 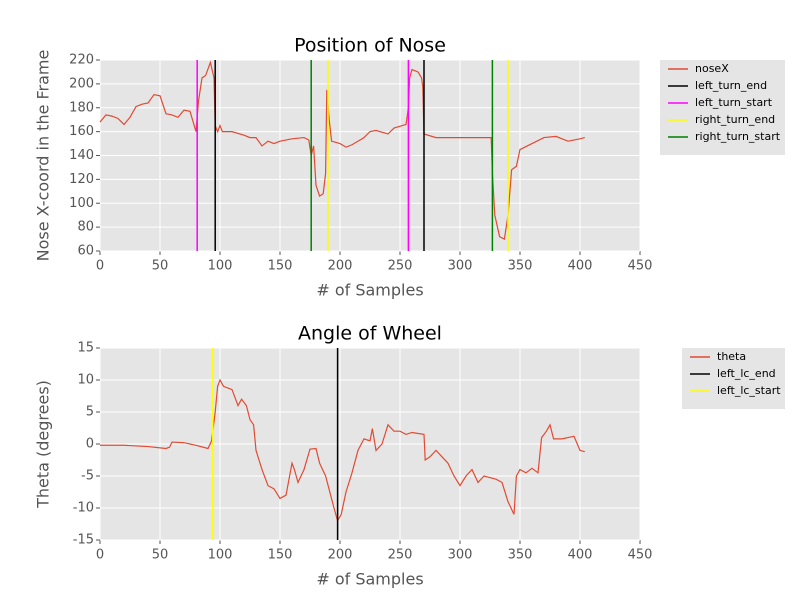 I want to click on legend-label: theta, so click(x=731, y=356).